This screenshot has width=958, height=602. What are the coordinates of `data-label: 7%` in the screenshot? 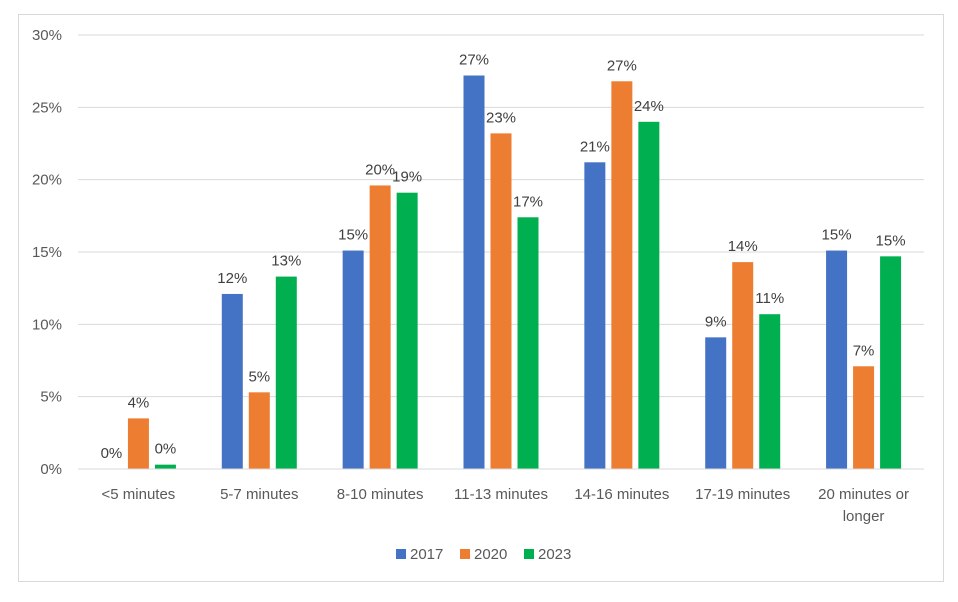 It's located at (864, 350).